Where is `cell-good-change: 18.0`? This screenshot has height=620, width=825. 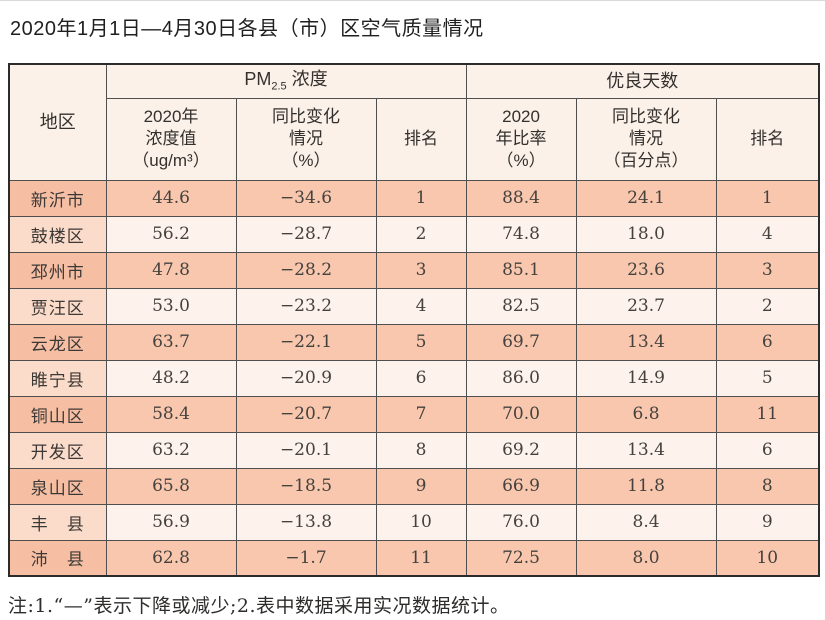
cell-good-change: 18.0 is located at coordinates (646, 234).